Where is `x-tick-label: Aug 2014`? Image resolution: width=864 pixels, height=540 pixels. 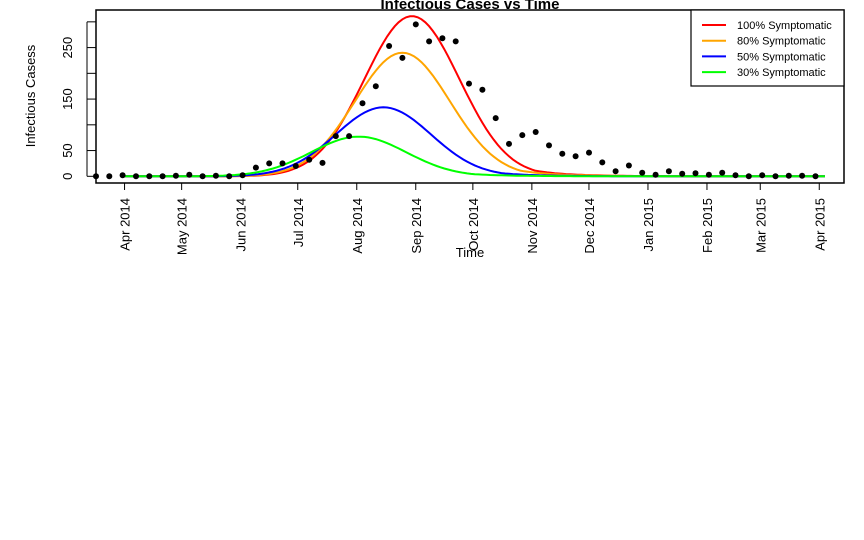 x-tick-label: Aug 2014 is located at coordinates (357, 226).